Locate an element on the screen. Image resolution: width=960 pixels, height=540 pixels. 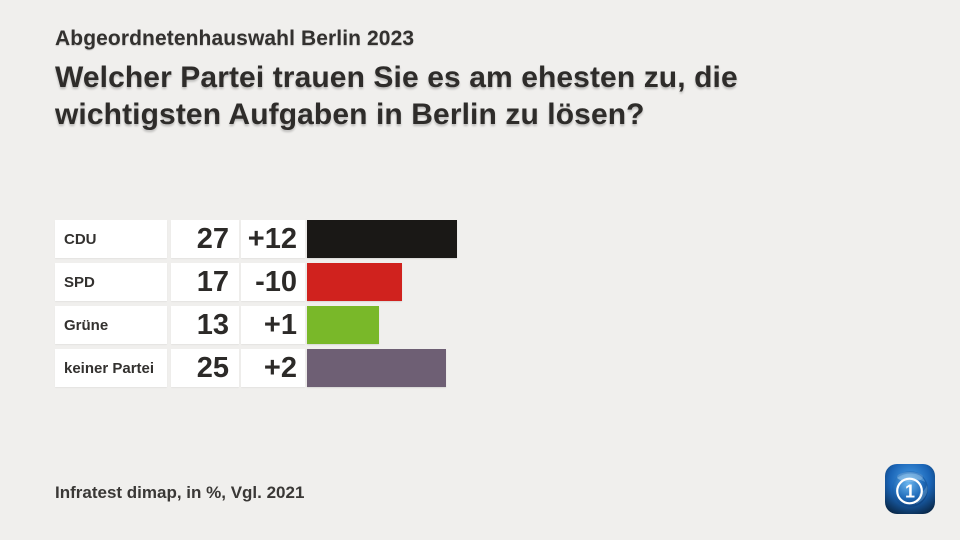
table-row: keiner Partei 25 +2 is located at coordinates (485, 368).